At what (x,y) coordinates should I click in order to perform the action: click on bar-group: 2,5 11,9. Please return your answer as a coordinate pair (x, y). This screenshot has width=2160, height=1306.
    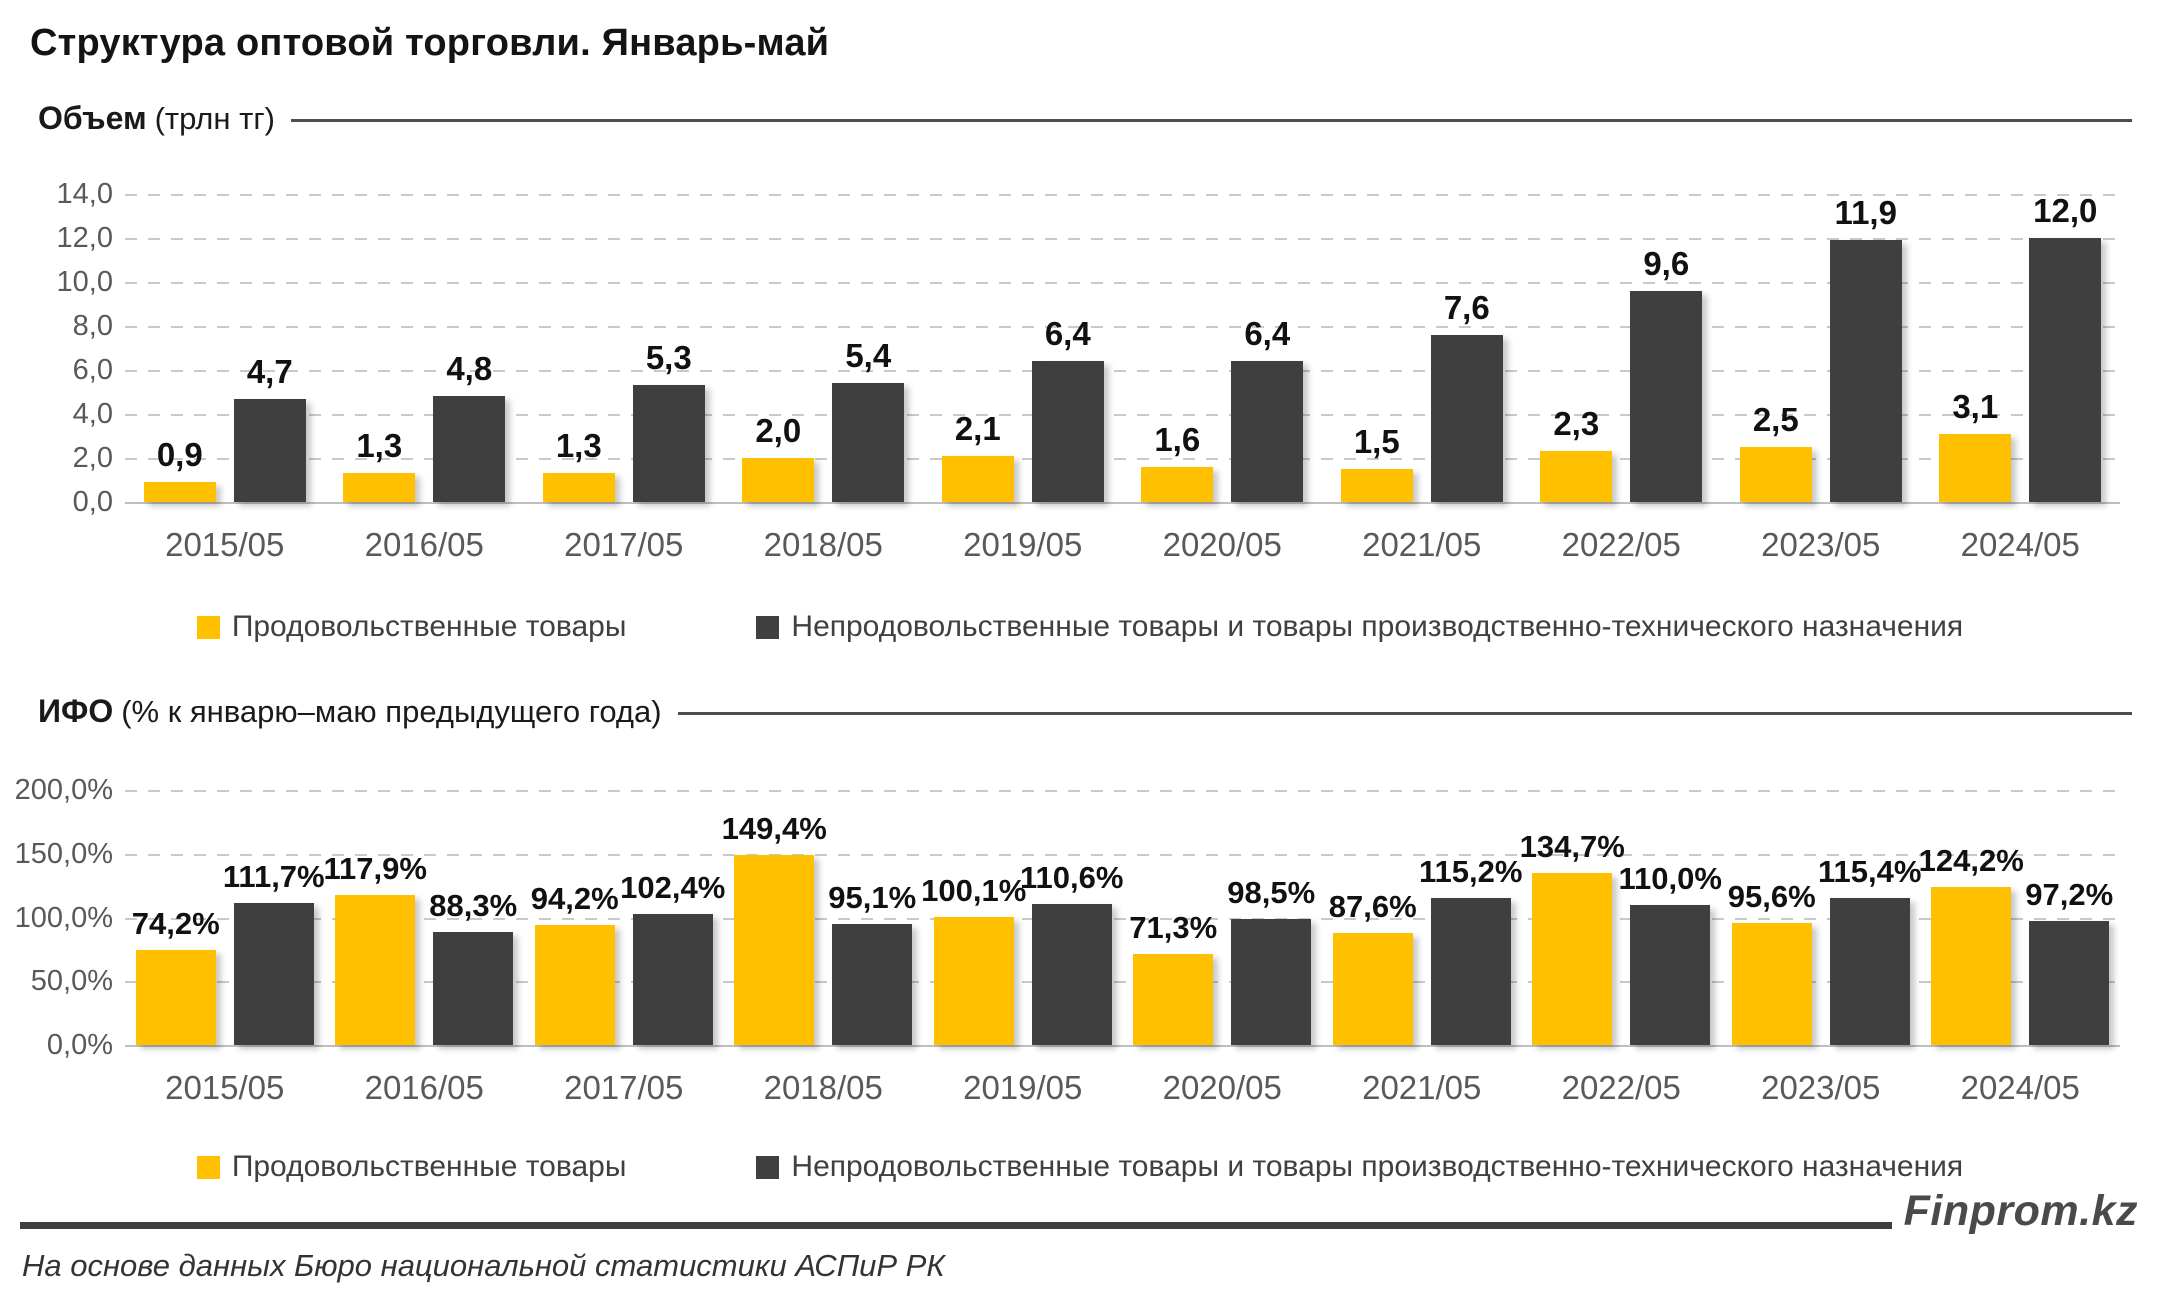
    Looking at the image, I should click on (1821, 348).